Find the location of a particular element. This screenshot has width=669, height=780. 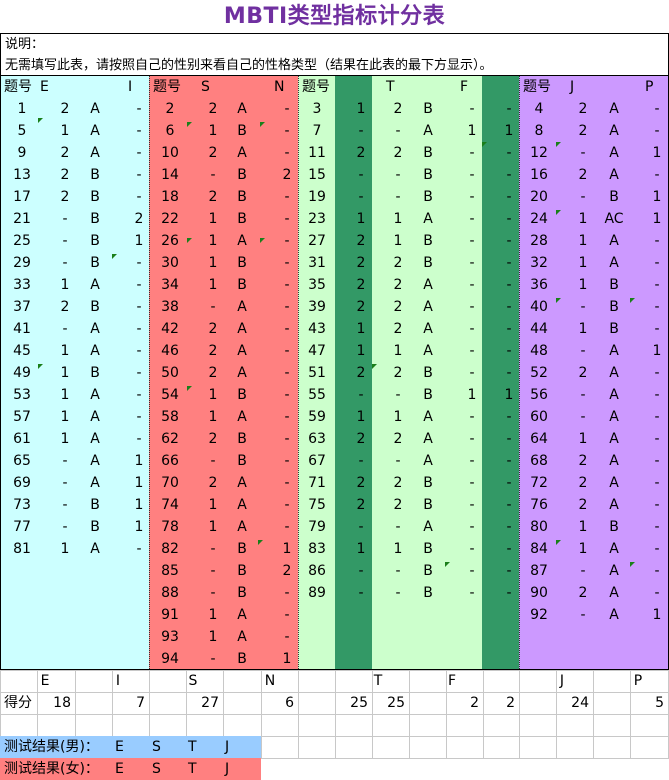

ei-cell: A is located at coordinates (95, 417).